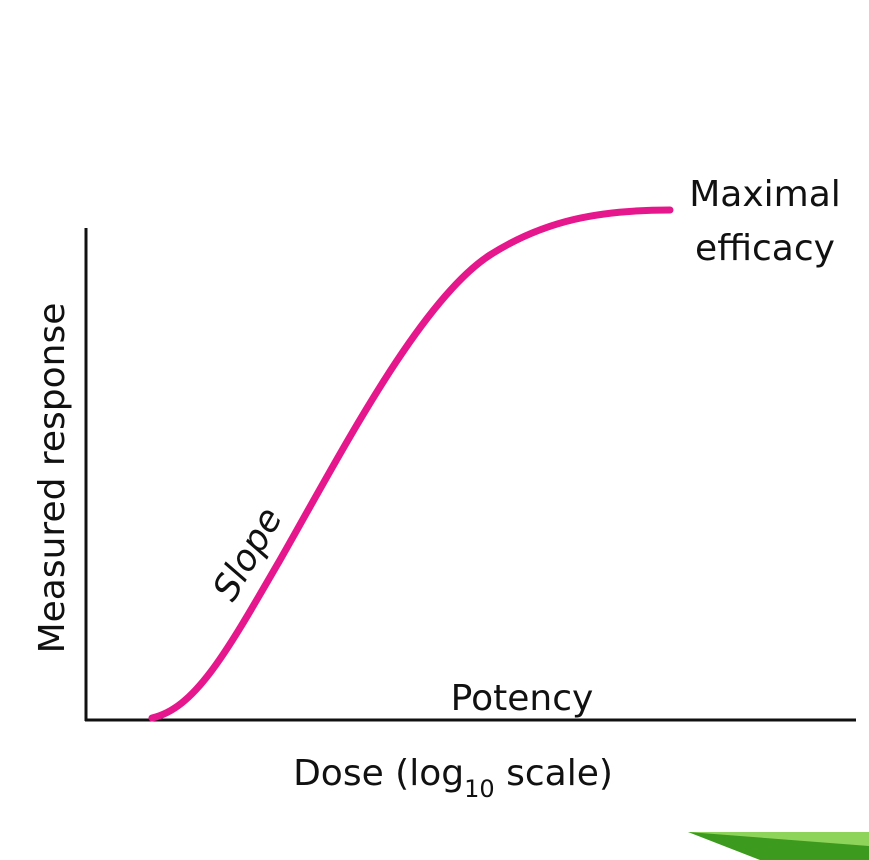 This screenshot has height=860, width=869. What do you see at coordinates (378, 773) in the screenshot?
I see `x-label-main: Dose (log` at bounding box center [378, 773].